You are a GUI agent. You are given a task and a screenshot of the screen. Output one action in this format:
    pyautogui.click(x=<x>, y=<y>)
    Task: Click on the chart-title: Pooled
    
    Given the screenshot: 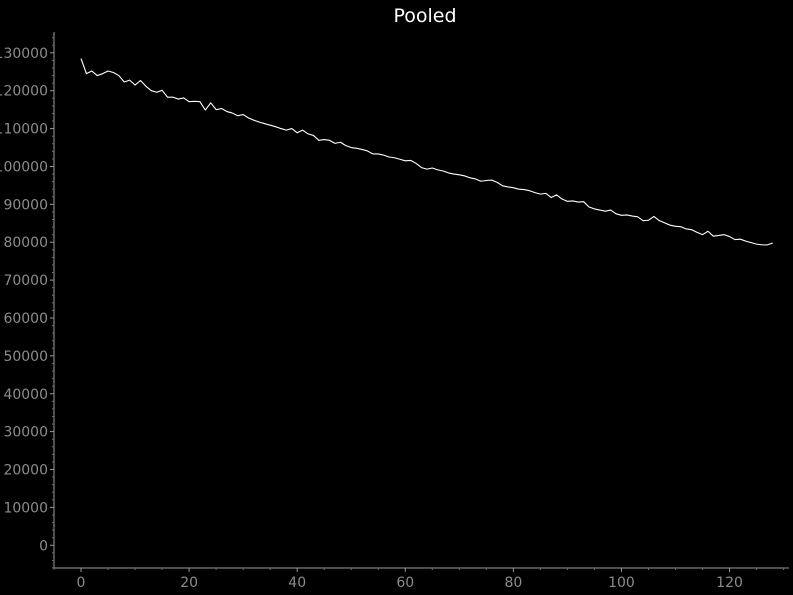 What is the action you would take?
    pyautogui.click(x=424, y=16)
    